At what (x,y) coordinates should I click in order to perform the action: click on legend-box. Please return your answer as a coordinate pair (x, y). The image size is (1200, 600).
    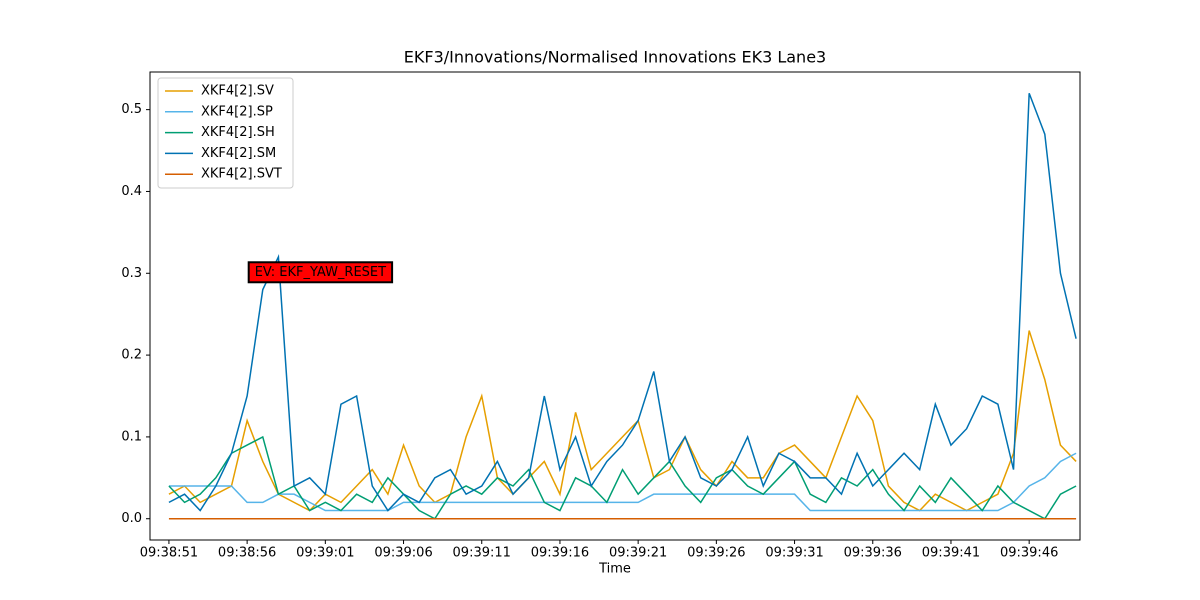
    Looking at the image, I should click on (225, 133).